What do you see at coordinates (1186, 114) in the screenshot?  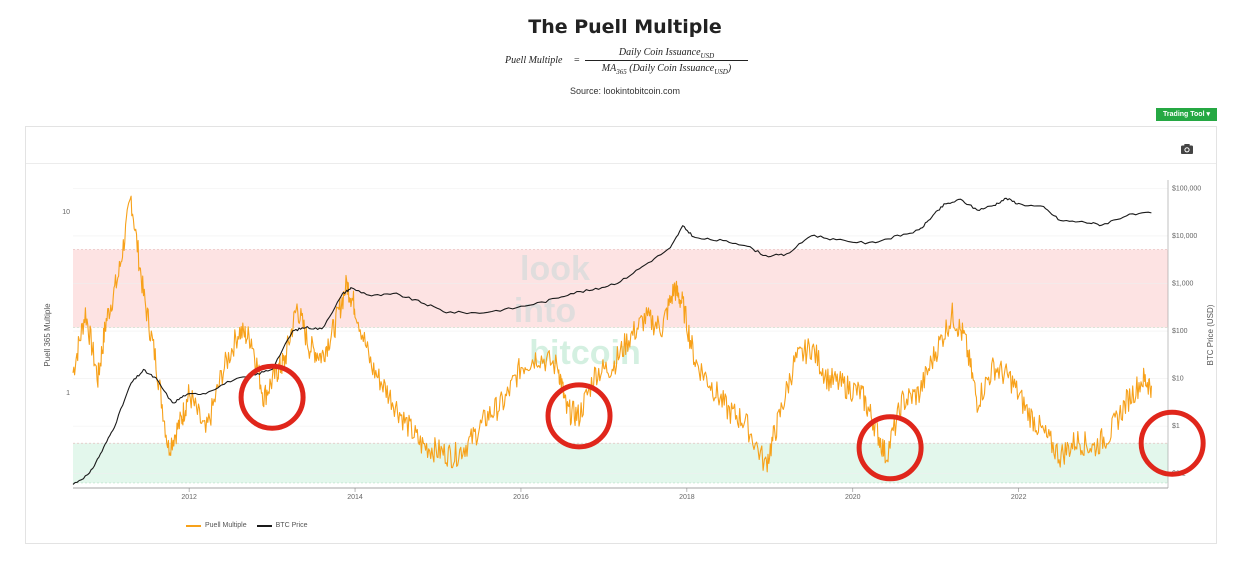 I see `trading-tool-button: Trading Tool ▾` at bounding box center [1186, 114].